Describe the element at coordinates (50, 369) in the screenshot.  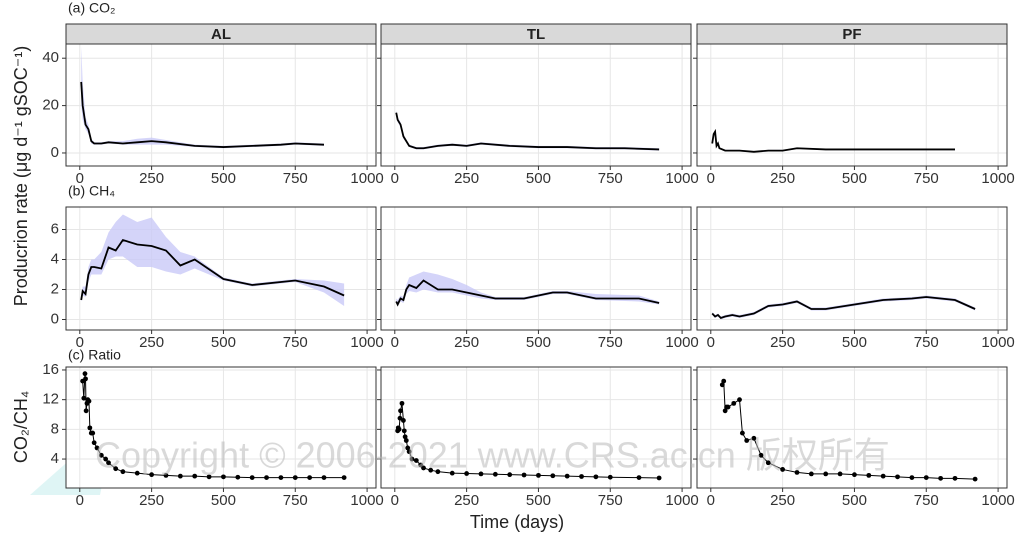
I see `y-tick-label: 16` at that location.